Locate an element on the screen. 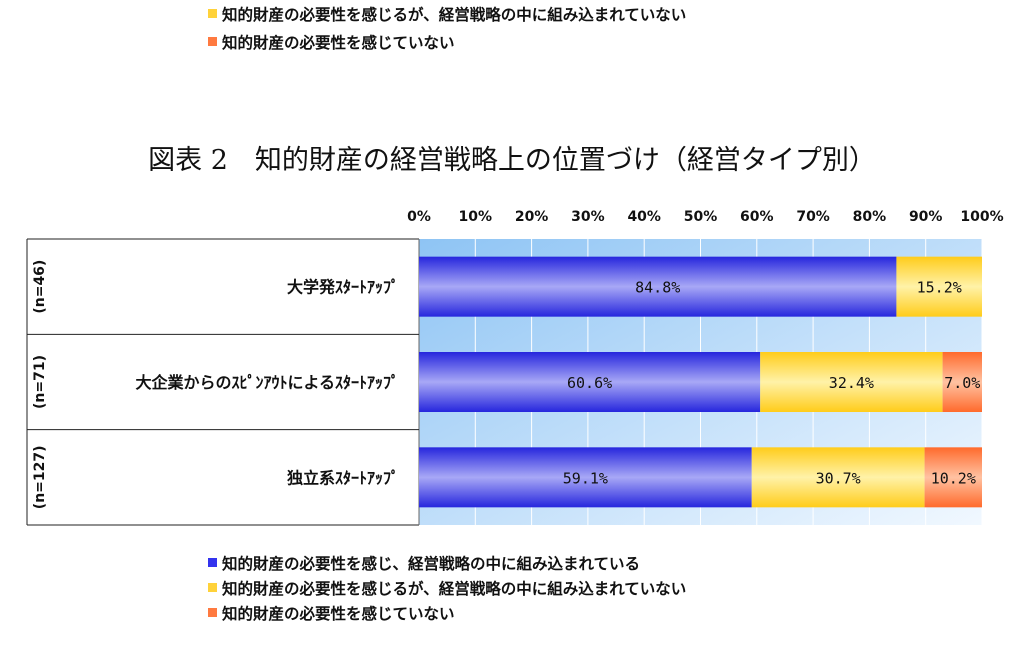  data-label: 60.6% is located at coordinates (589, 383).